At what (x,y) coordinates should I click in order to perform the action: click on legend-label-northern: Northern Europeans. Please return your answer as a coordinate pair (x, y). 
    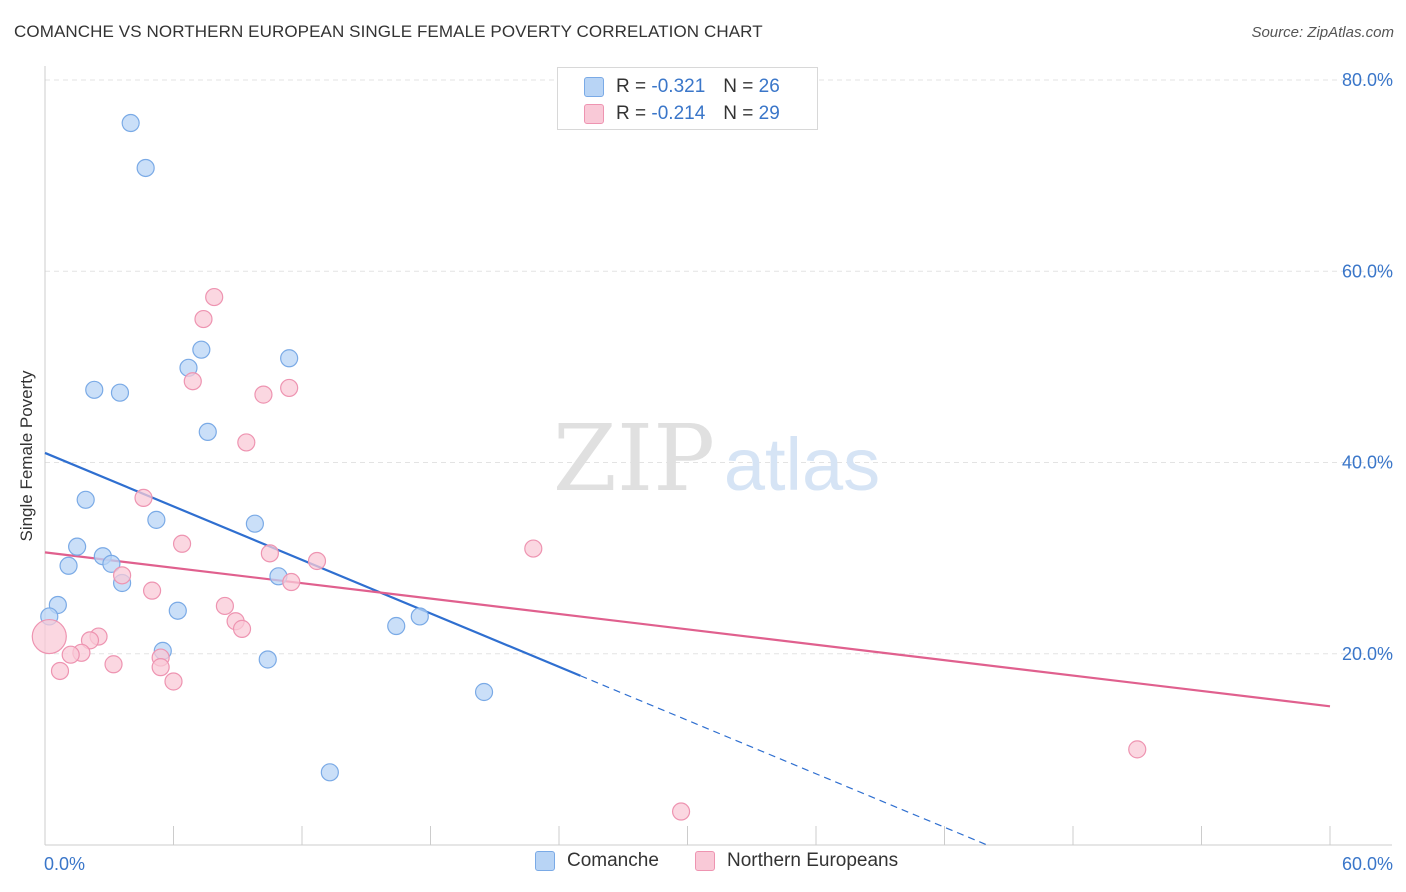
    Looking at the image, I should click on (813, 860).